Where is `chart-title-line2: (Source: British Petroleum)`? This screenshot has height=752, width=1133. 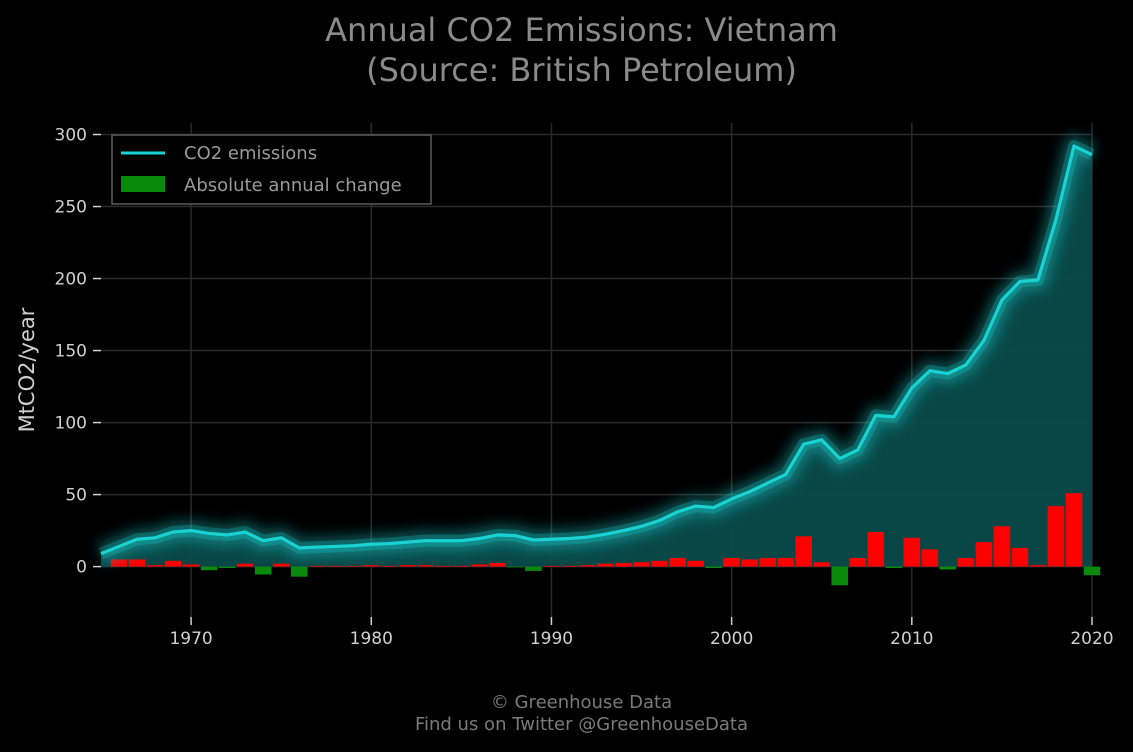 chart-title-line2: (Source: British Petroleum) is located at coordinates (581, 70).